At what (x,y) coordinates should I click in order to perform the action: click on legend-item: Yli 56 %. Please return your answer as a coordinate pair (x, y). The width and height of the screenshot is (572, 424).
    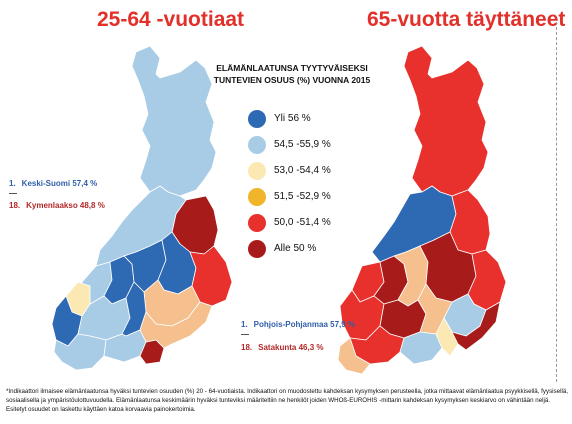
    Looking at the image, I should click on (289, 118).